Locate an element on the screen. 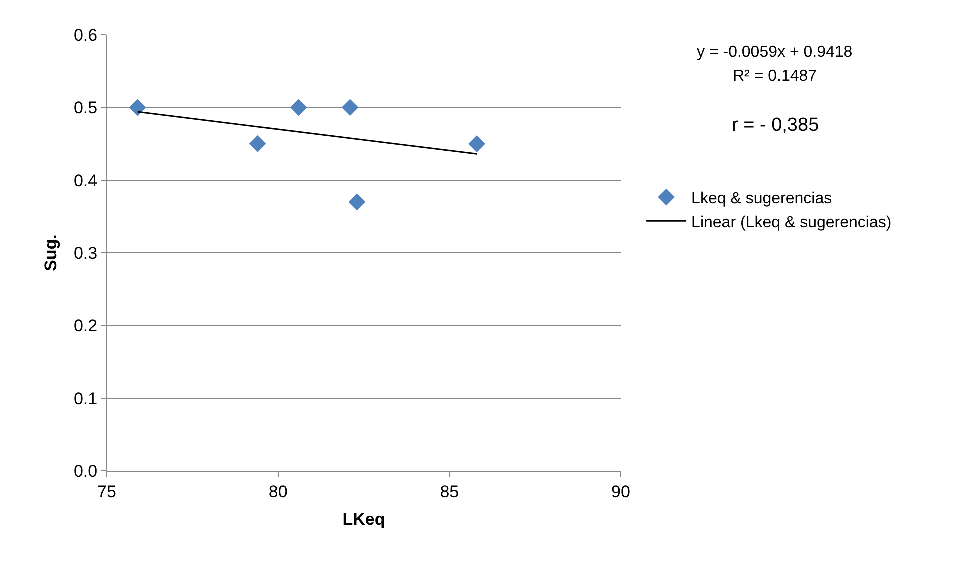 The image size is (956, 578). y-tick-label: 0.1 is located at coordinates (86, 398).